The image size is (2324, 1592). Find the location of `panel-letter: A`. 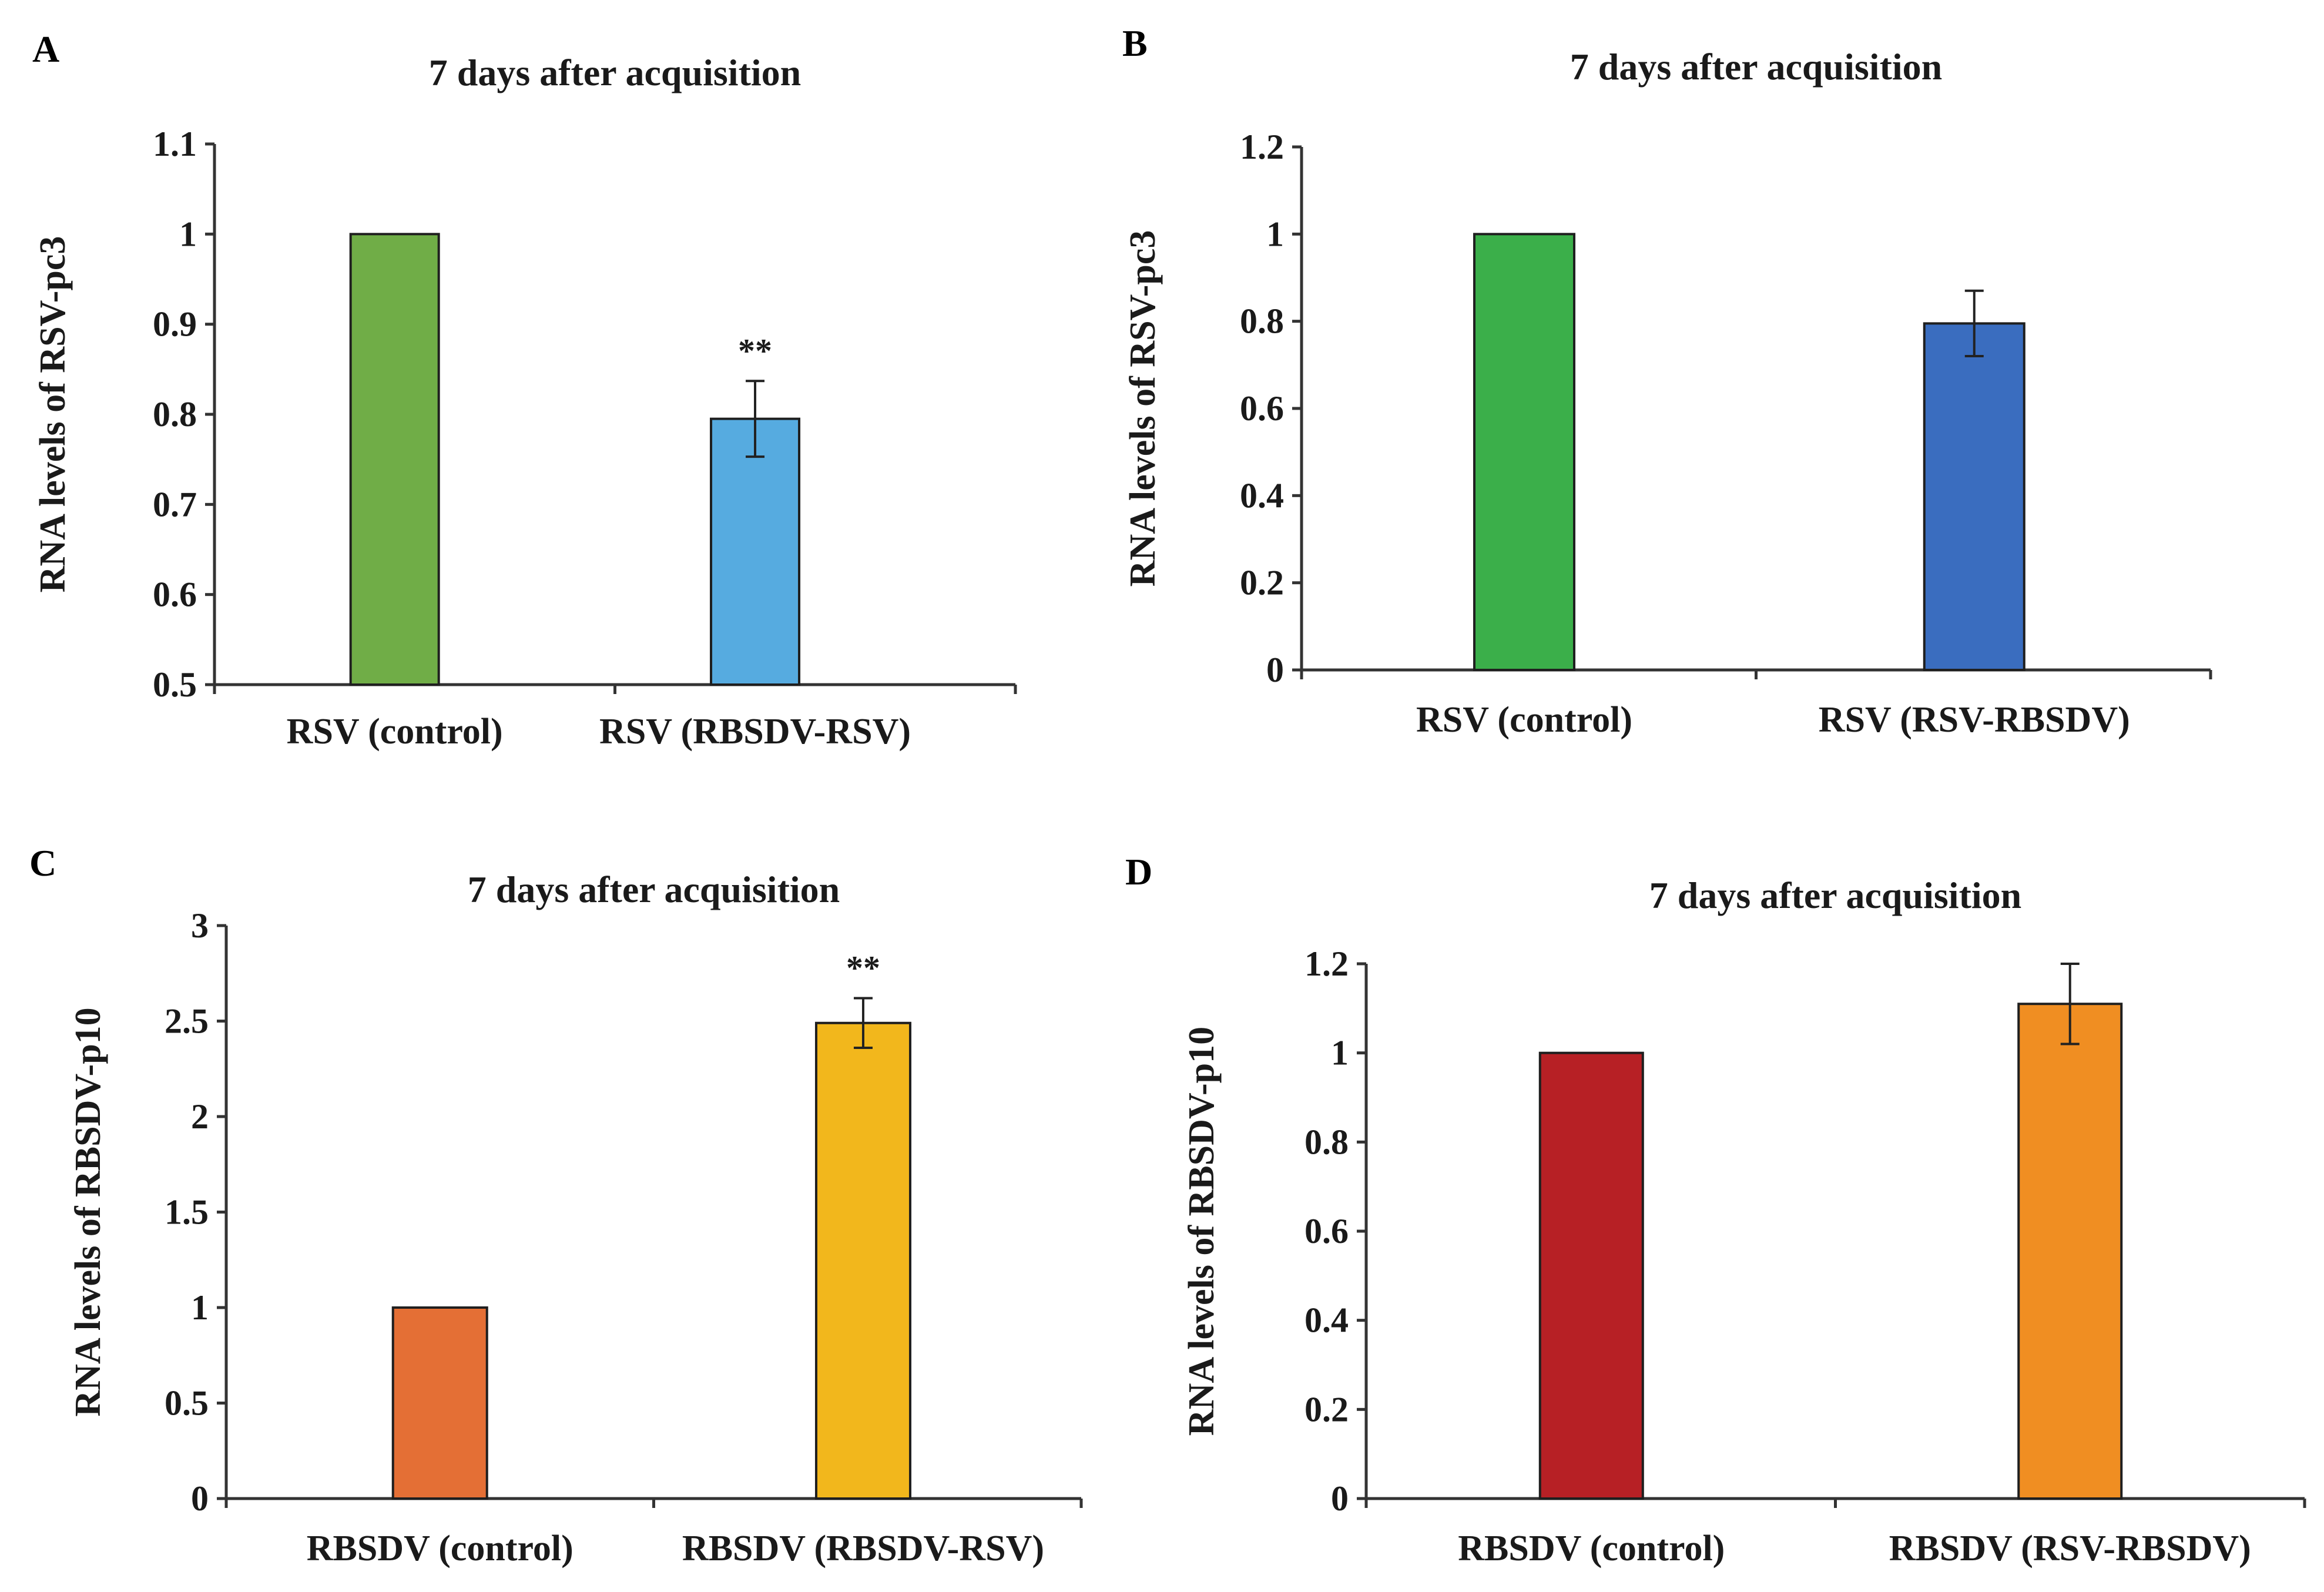

panel-letter: A is located at coordinates (45, 49).